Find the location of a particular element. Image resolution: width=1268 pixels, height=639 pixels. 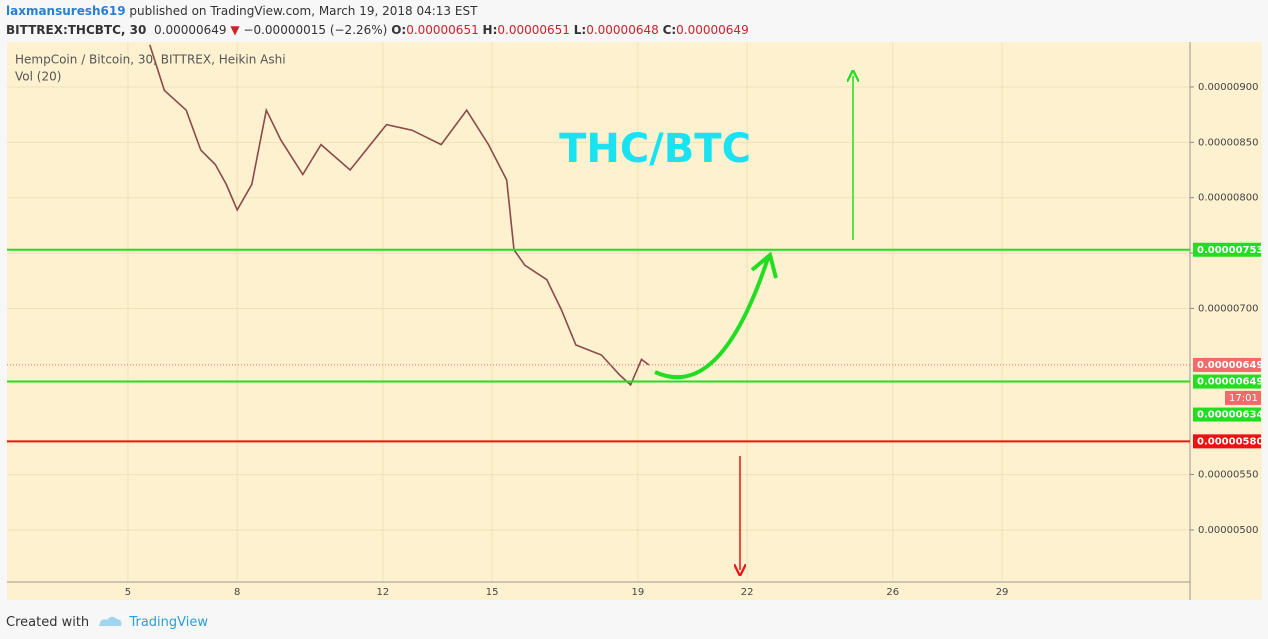

symbol: BITTREX:THCBTC, 30 is located at coordinates (76, 30).